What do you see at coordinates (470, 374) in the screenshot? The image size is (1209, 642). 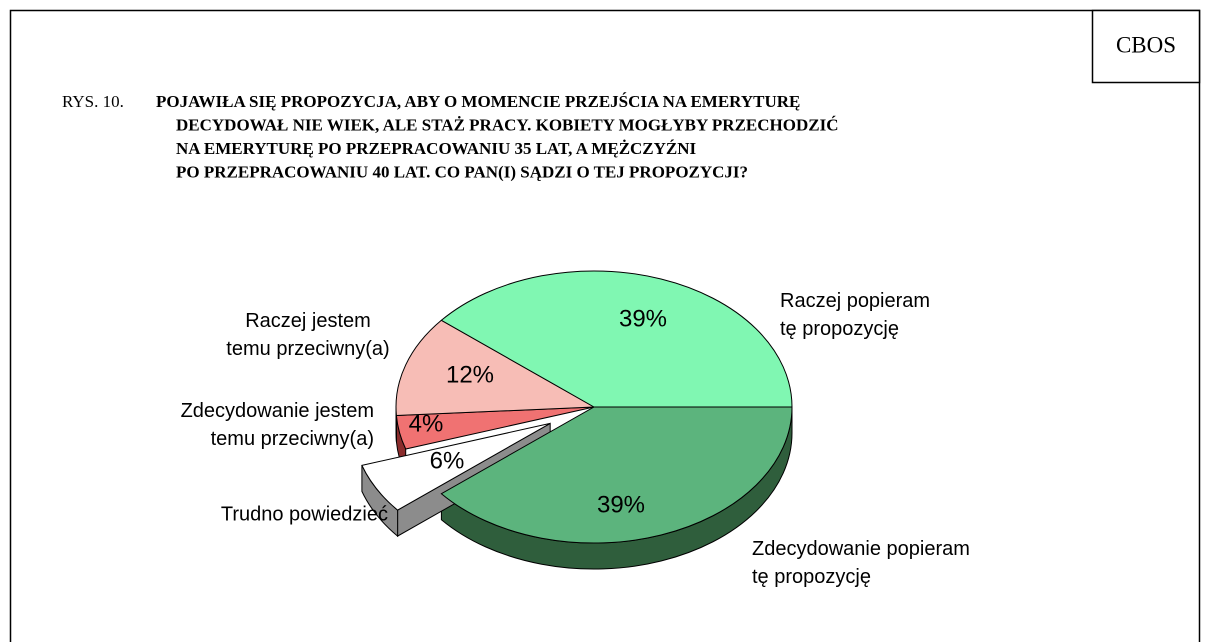 I see `value-label: 12%` at bounding box center [470, 374].